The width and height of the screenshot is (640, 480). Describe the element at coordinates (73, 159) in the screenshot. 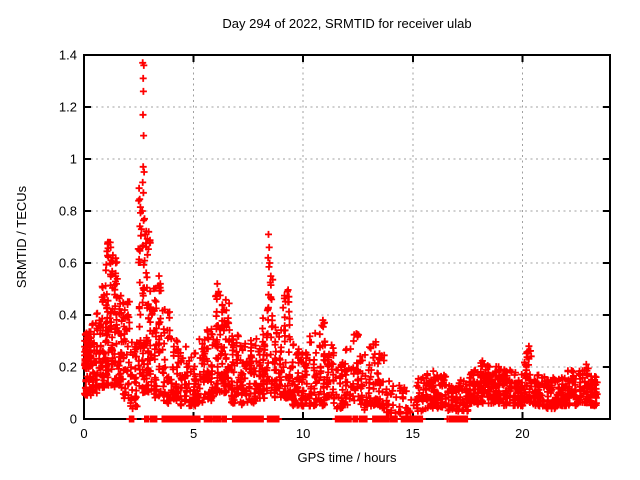

I see `y-tick-label: 1` at that location.